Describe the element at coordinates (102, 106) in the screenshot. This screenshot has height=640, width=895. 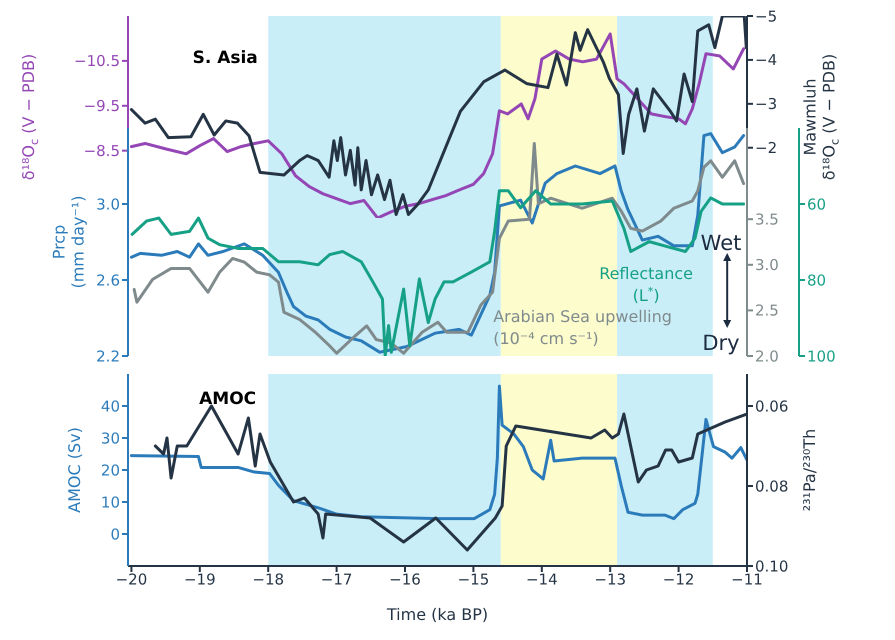
I see `y-tick-label: −9.5` at that location.